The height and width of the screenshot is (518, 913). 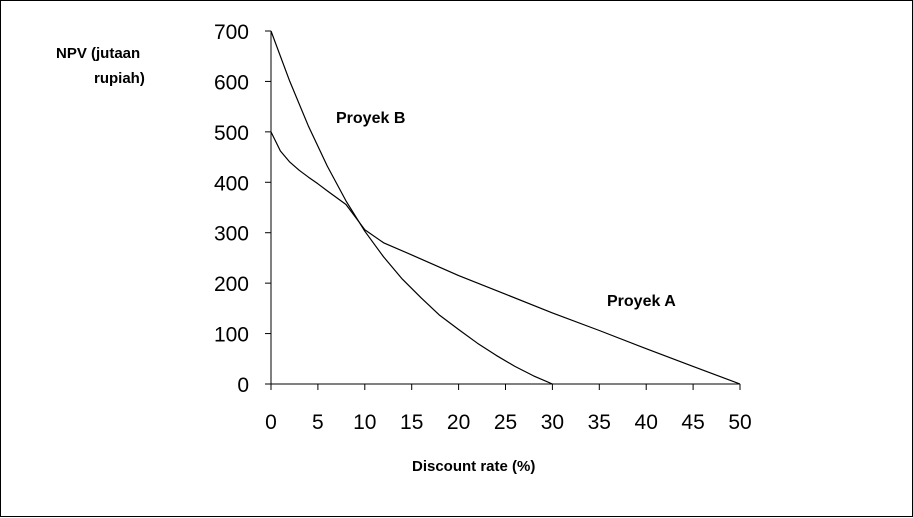 I want to click on x-axis-title: Discount rate (%), so click(x=473, y=466).